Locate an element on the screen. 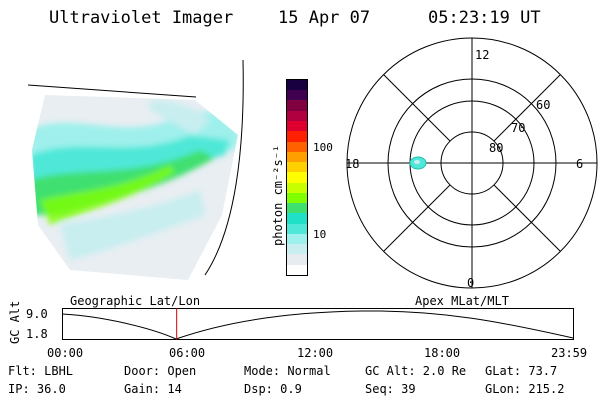 This screenshot has width=600, height=400. glat-value: GLat: 73.7 is located at coordinates (521, 371).